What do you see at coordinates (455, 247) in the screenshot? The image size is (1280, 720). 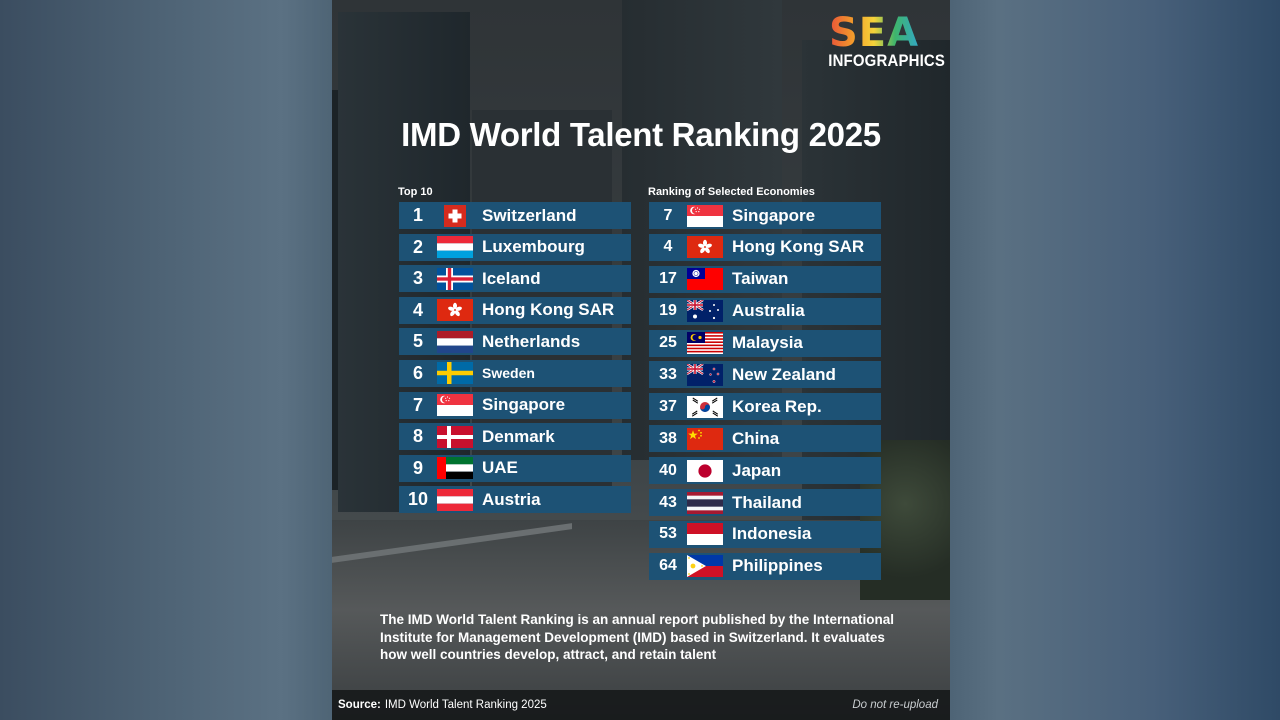 I see `luxembourg-flag-icon` at bounding box center [455, 247].